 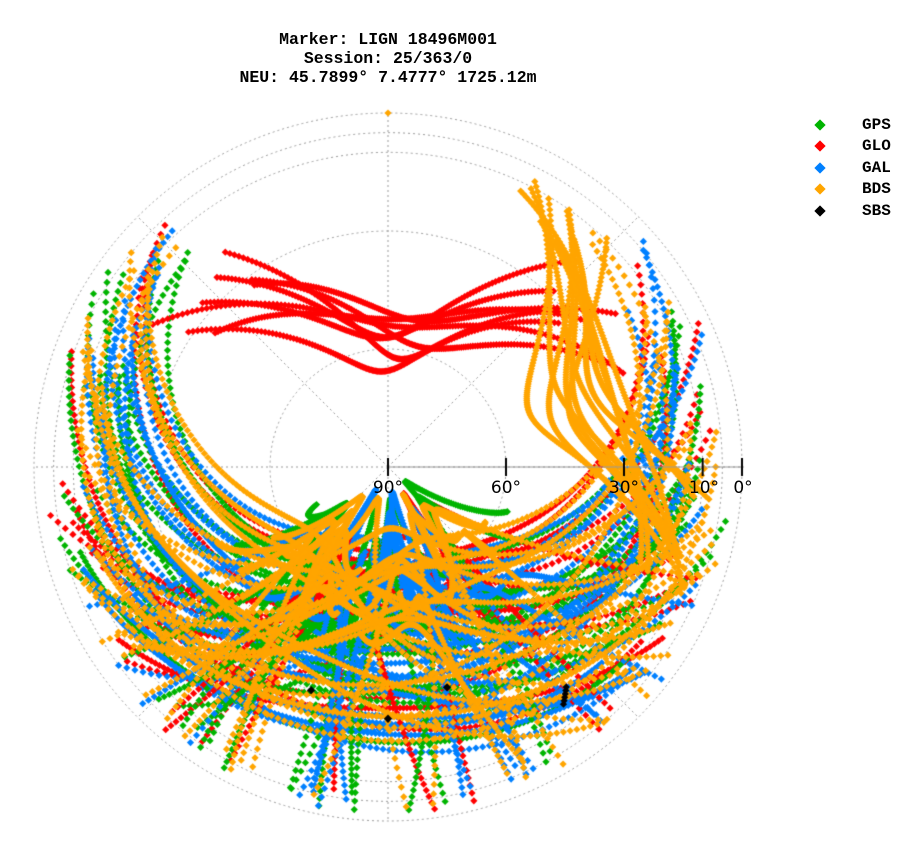 I want to click on bds-marker-icon, so click(x=820, y=189).